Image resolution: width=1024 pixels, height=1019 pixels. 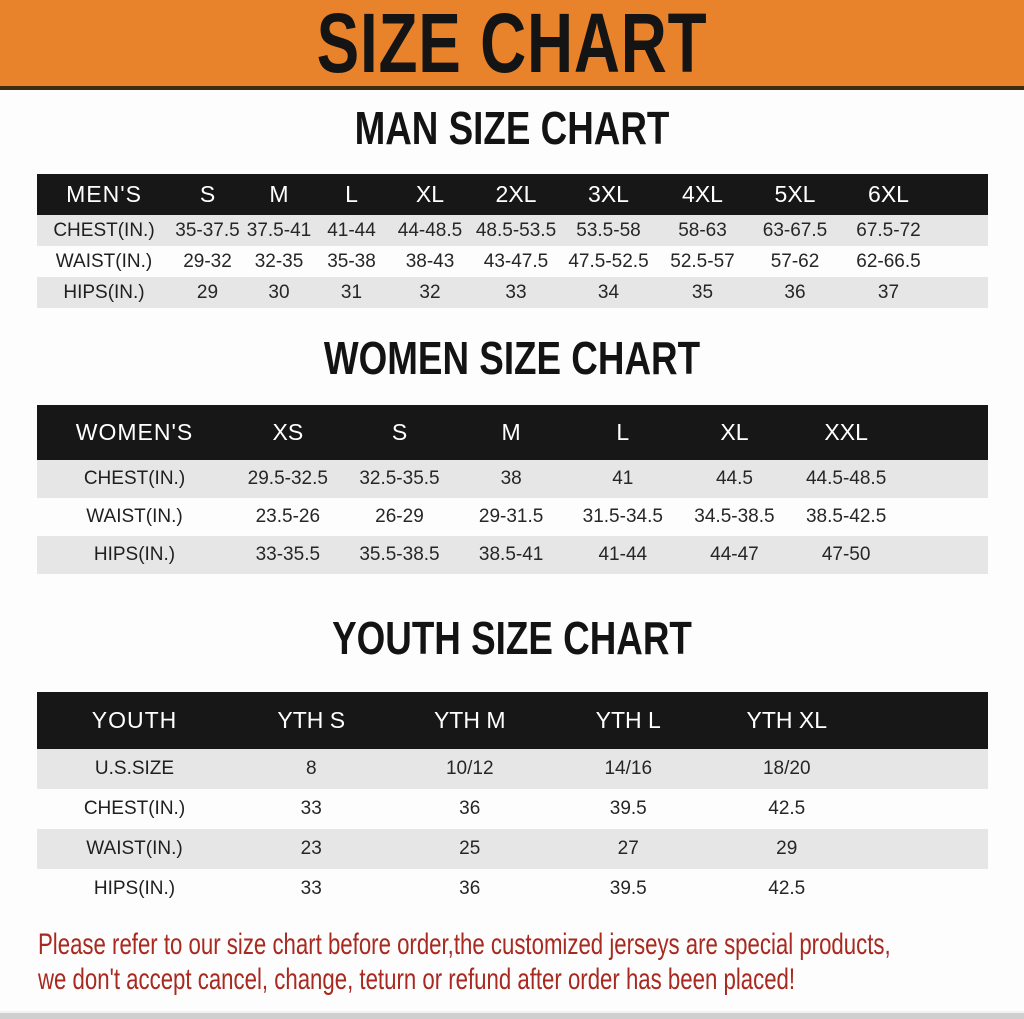 I want to click on table-cell: 37, so click(x=888, y=292).